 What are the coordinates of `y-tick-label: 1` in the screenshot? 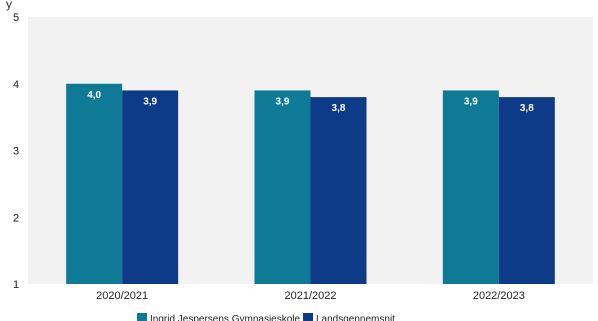 It's located at (16, 285).